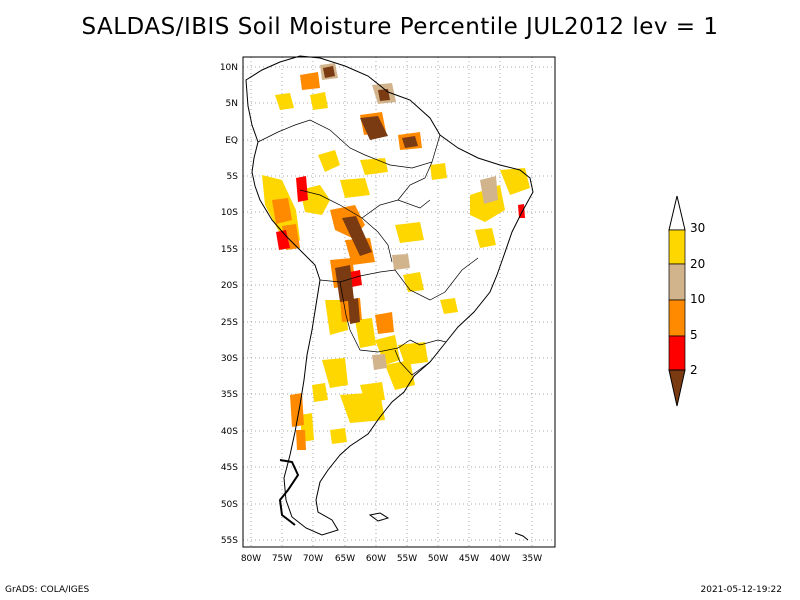  I want to click on lat-label: 5S, so click(233, 177).